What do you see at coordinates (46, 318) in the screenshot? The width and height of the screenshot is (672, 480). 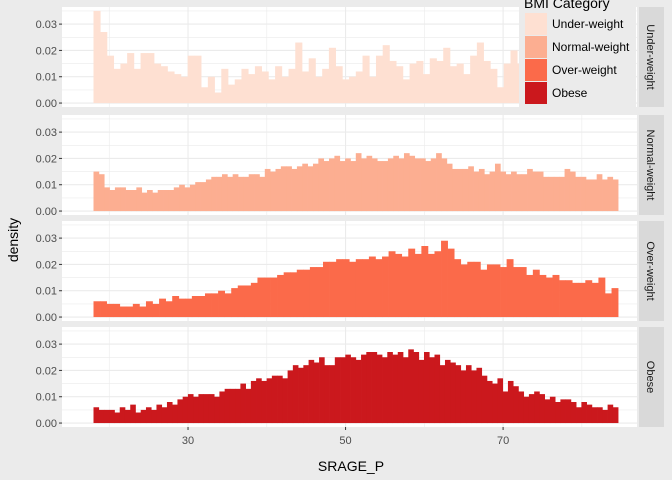 I see `y-tick-label: 0.00` at bounding box center [46, 318].